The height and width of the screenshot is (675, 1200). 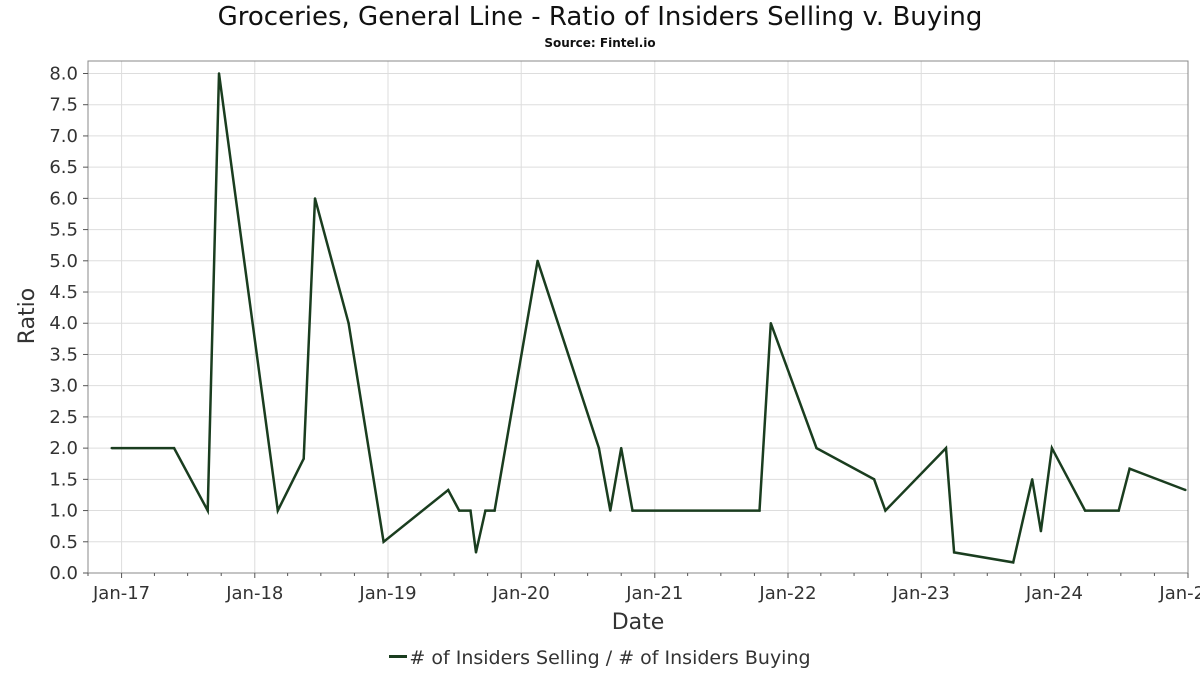 What do you see at coordinates (600, 43) in the screenshot?
I see `chart-subtitle: Source: Fintel.io` at bounding box center [600, 43].